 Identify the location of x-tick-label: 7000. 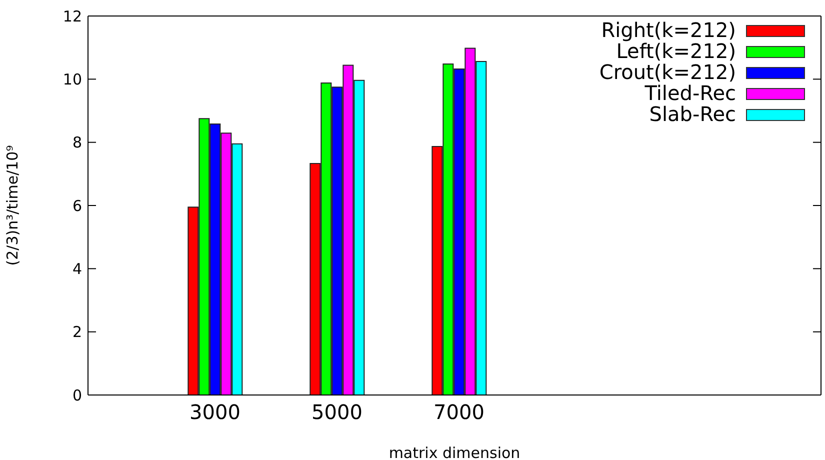
(459, 412).